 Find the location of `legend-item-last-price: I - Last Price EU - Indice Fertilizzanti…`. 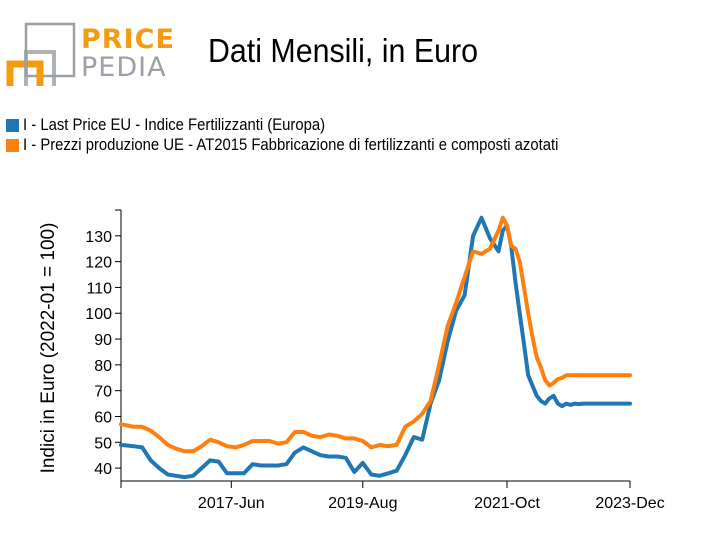

legend-item-last-price: I - Last Price EU - Indice Fertilizzanti… is located at coordinates (182, 125).